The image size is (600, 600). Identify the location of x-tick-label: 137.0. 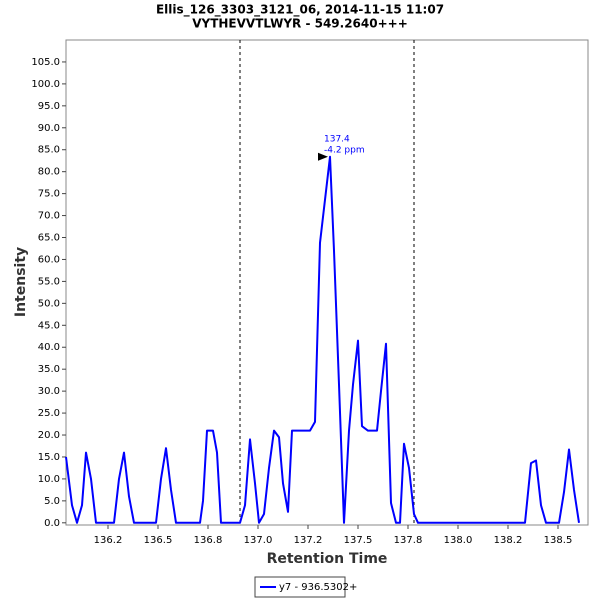
(258, 540).